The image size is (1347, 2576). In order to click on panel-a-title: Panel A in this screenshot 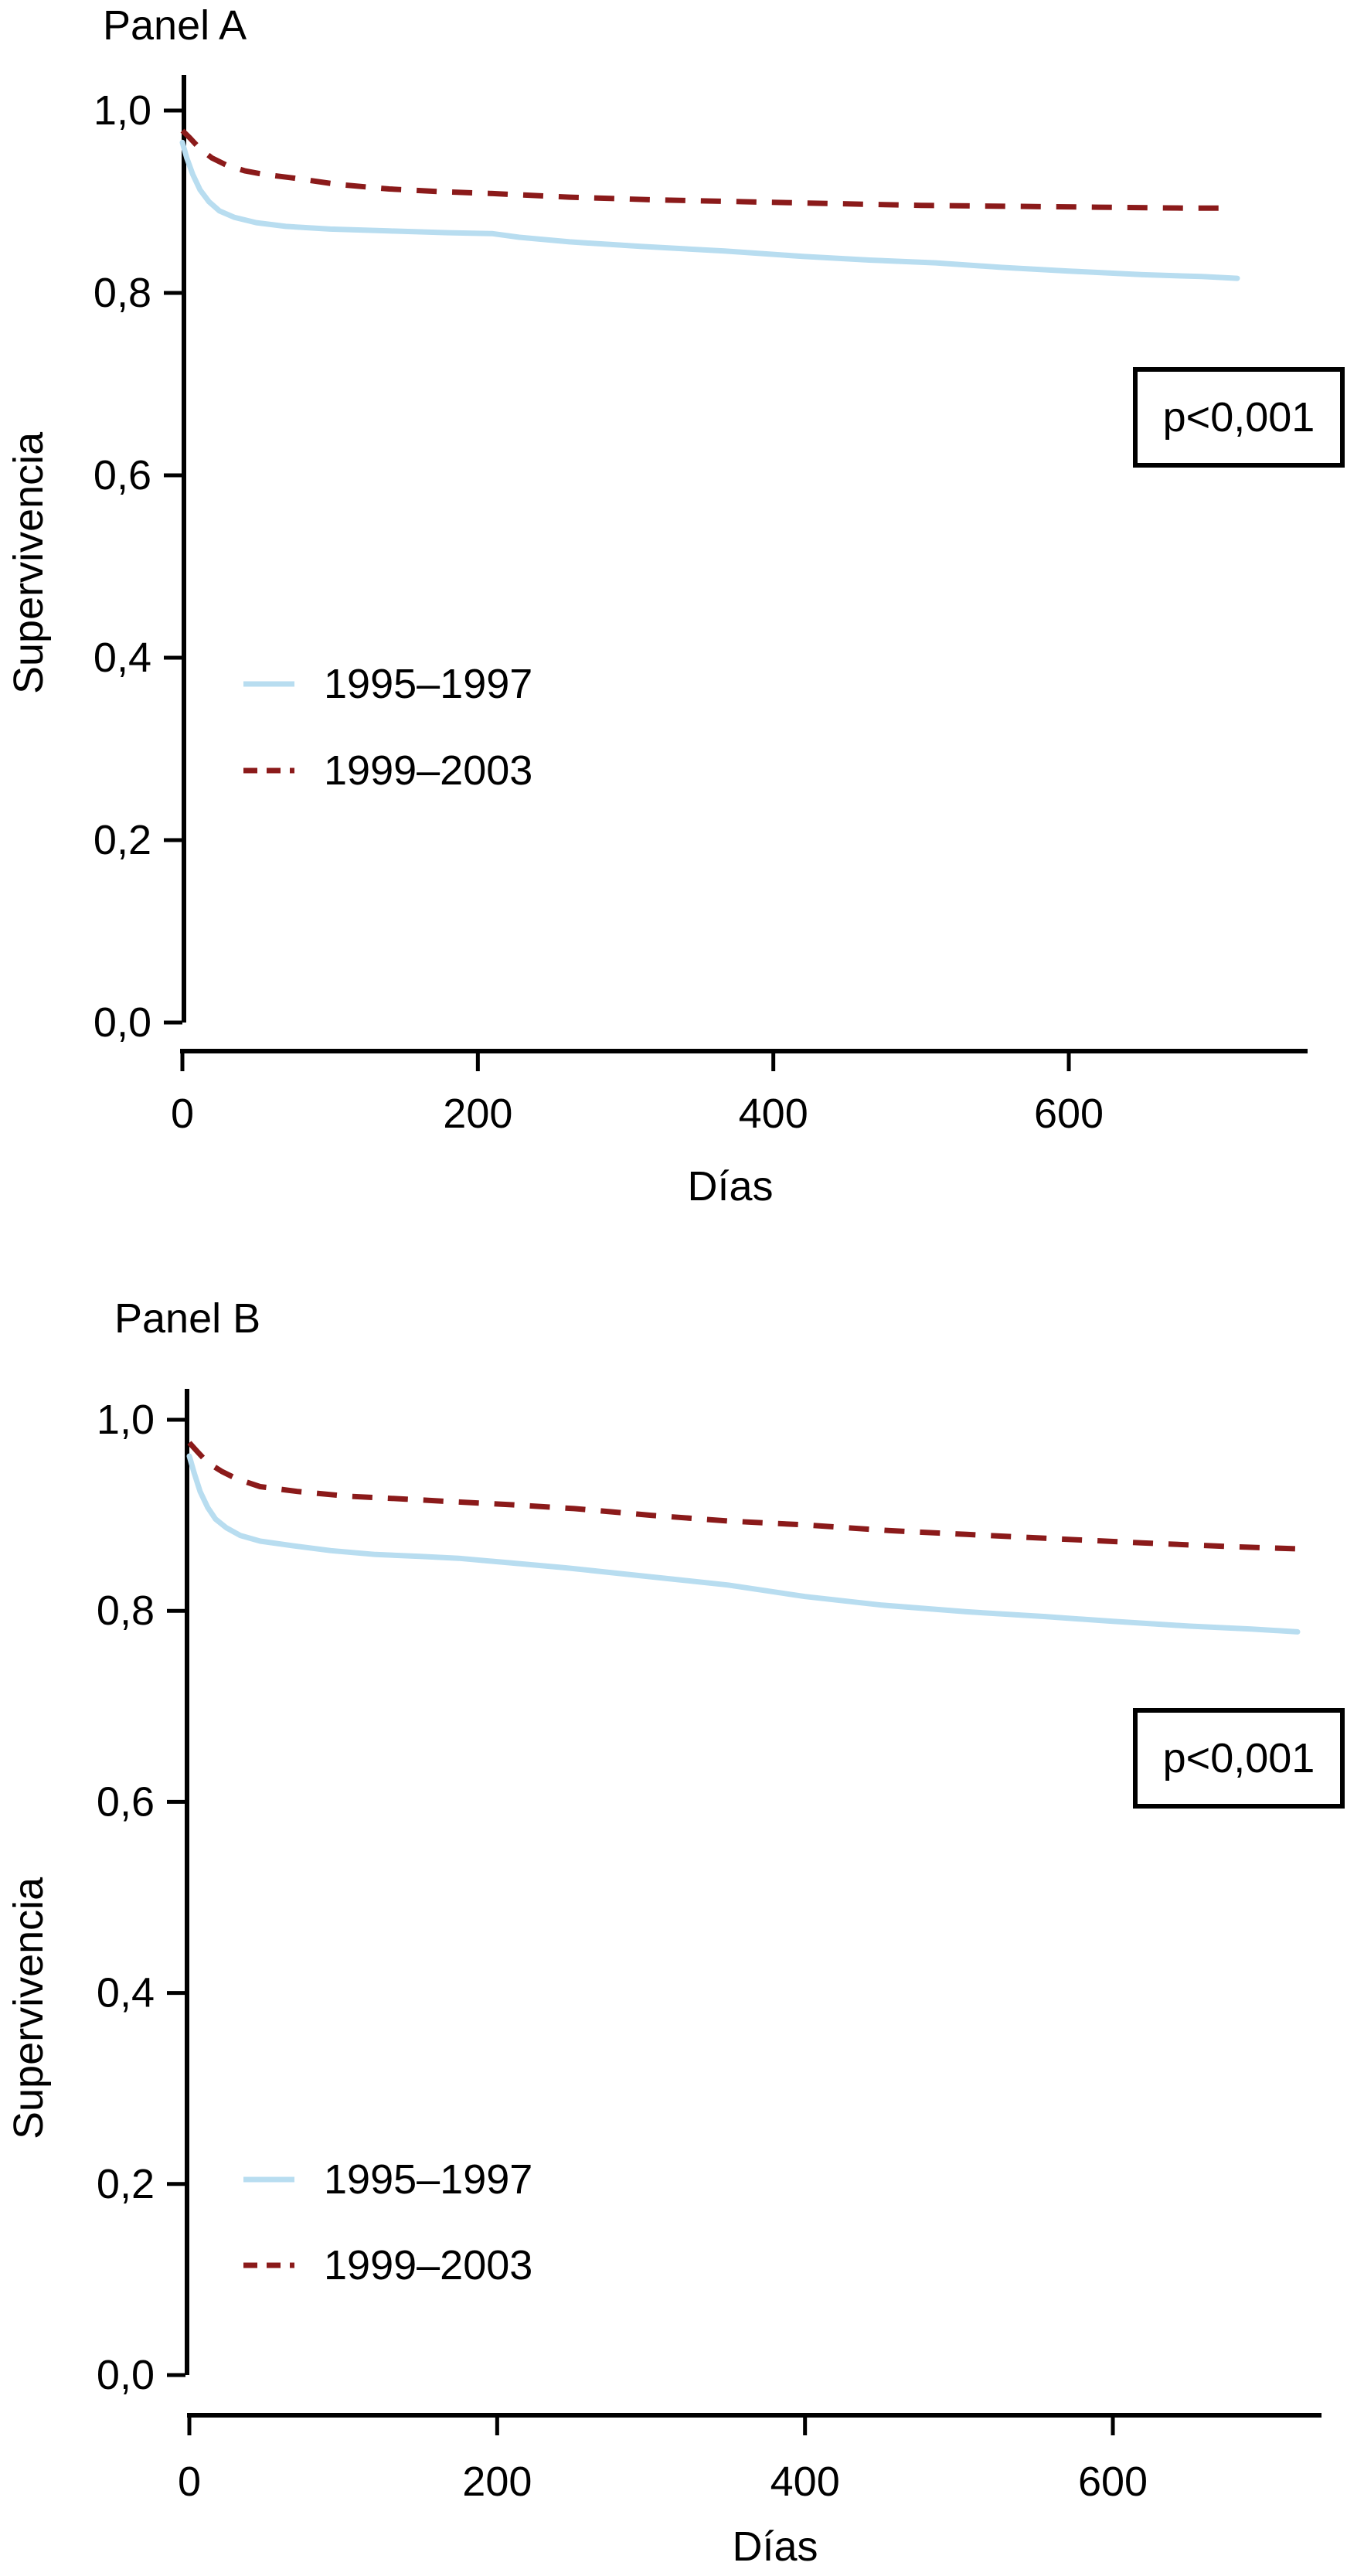, I will do `click(175, 25)`.